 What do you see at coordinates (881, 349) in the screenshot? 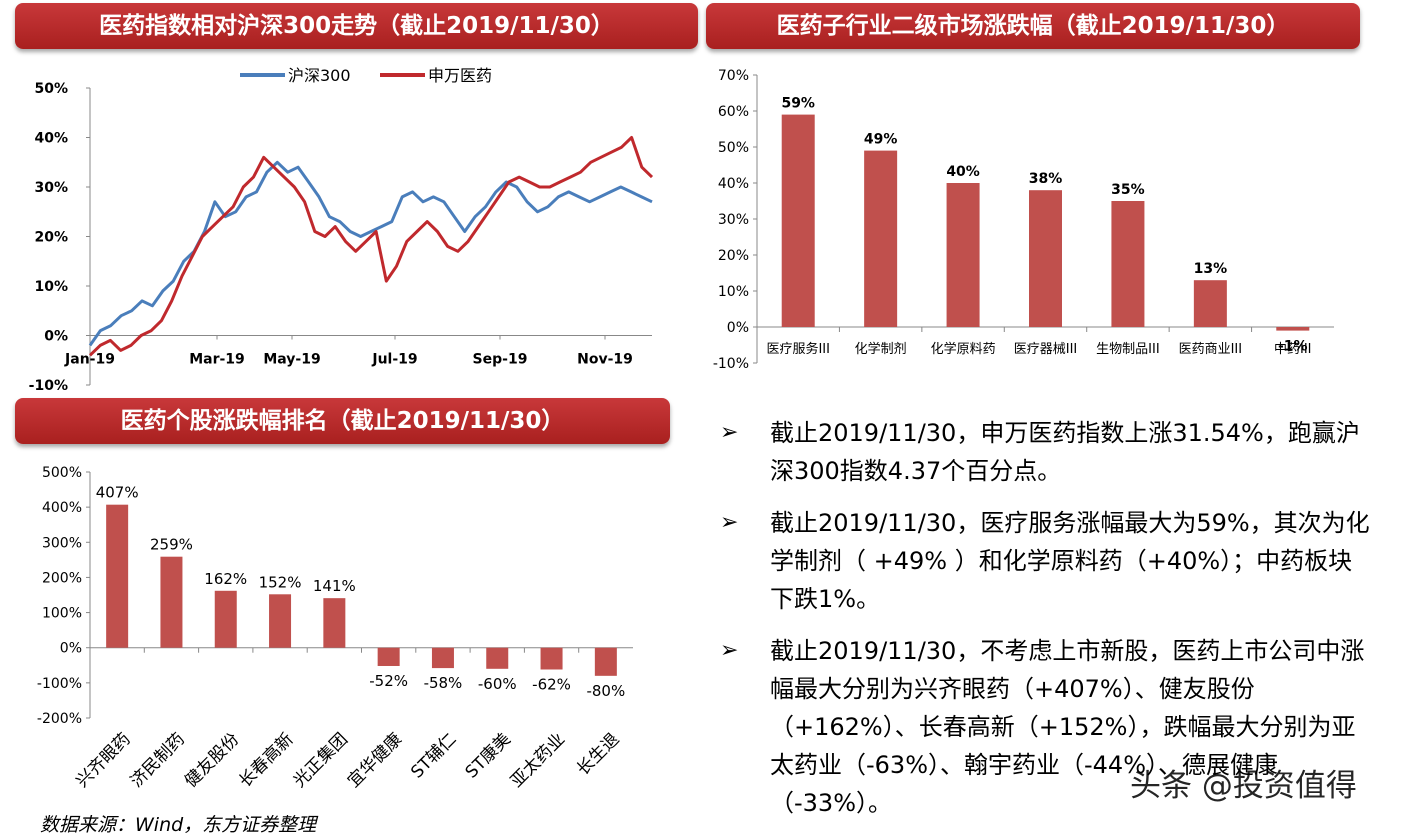
I see `category-label: 化学制剂` at bounding box center [881, 349].